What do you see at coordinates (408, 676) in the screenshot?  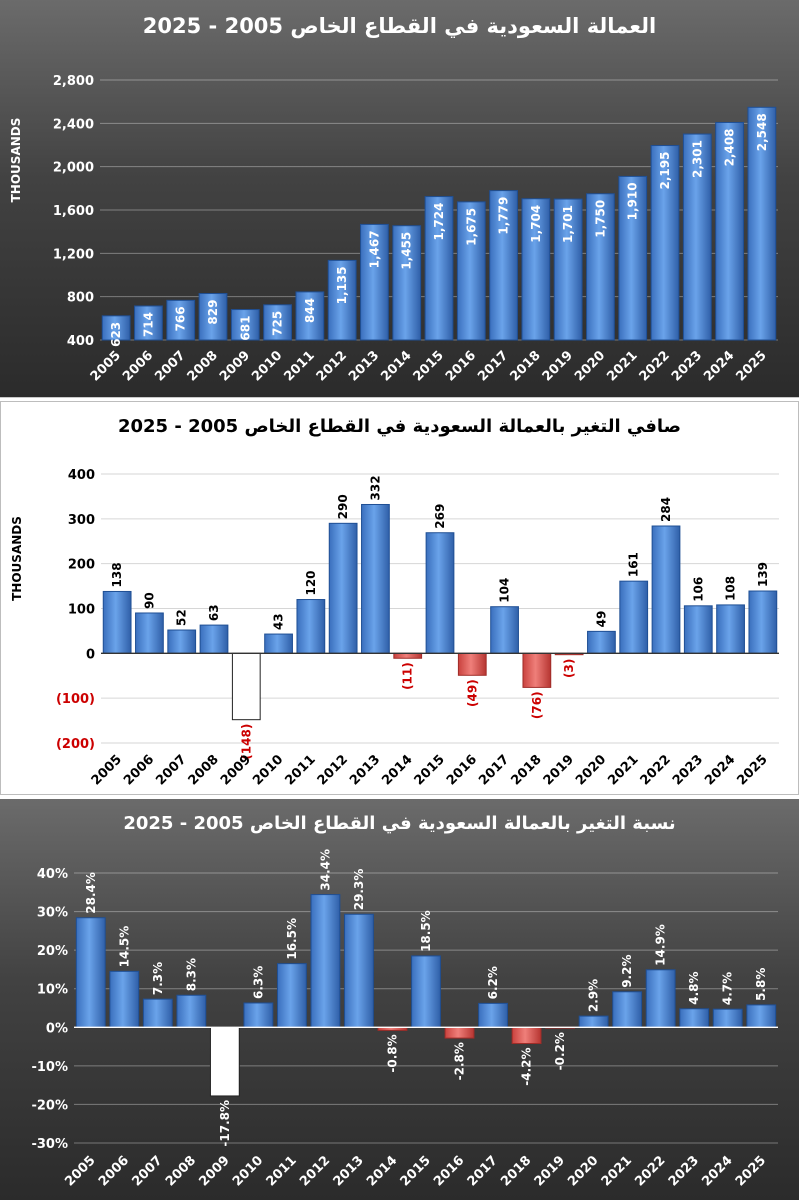 I see `data-label: (11)` at bounding box center [408, 676].